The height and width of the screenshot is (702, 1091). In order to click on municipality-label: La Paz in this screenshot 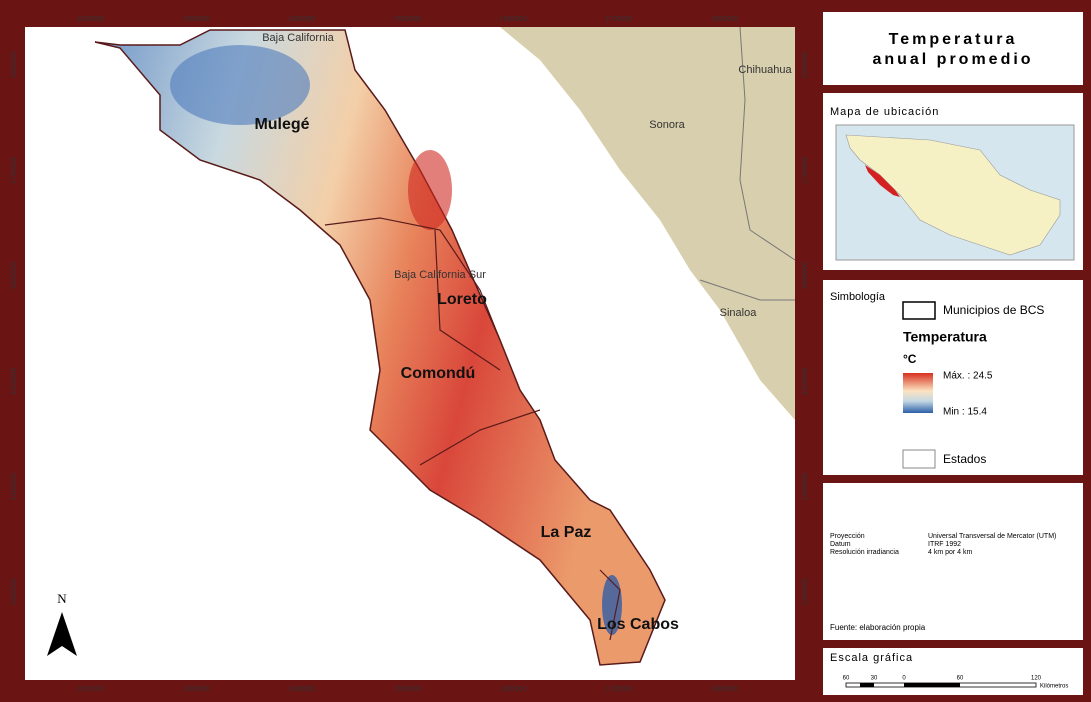, I will do `click(566, 532)`.